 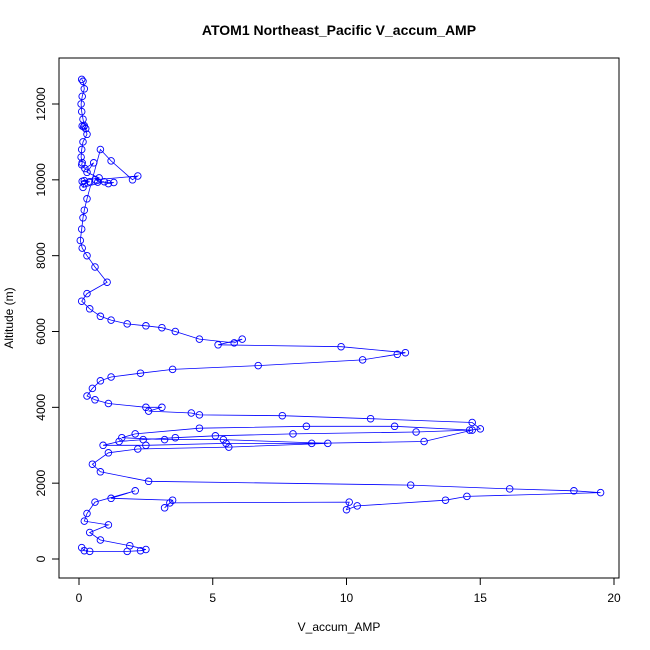 I want to click on y-tick-label: 0, so click(x=41, y=558).